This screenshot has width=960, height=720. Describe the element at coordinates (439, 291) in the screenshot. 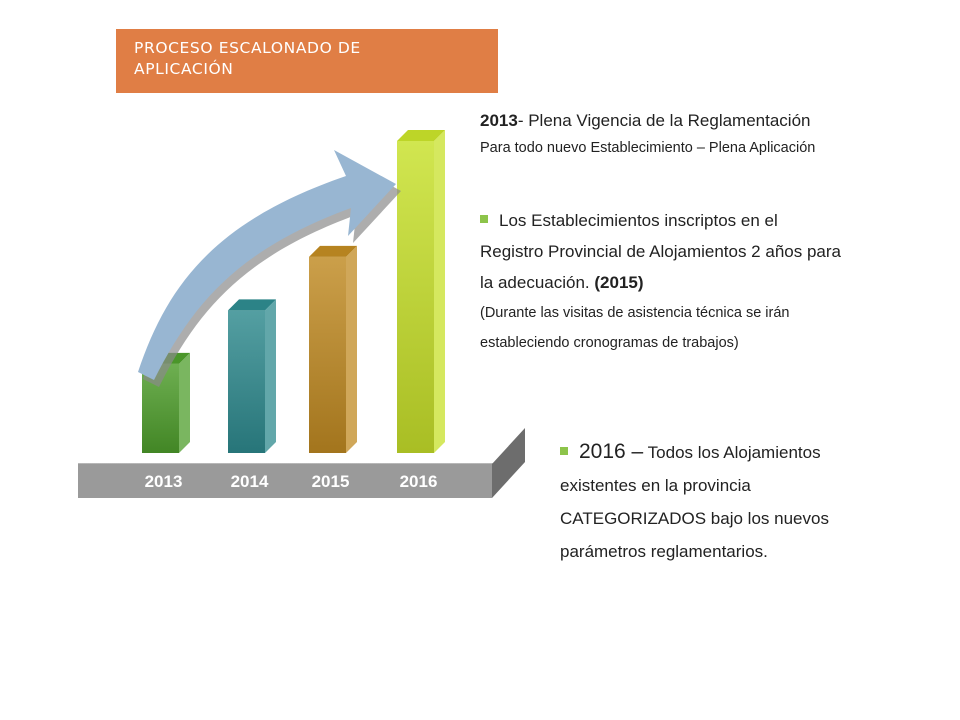

I see `bar-side-2016` at that location.